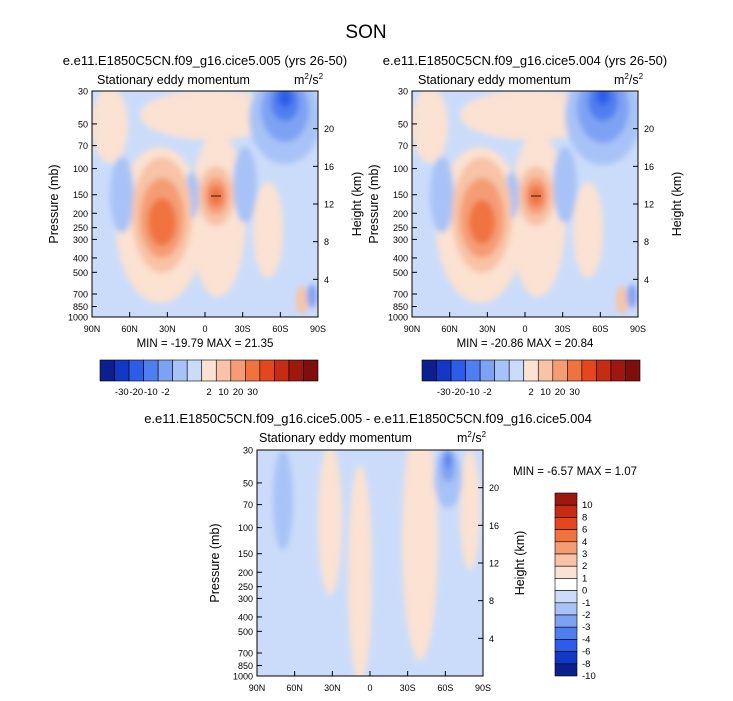 The width and height of the screenshot is (733, 701). What do you see at coordinates (584, 578) in the screenshot?
I see `colorbar-label: 1` at bounding box center [584, 578].